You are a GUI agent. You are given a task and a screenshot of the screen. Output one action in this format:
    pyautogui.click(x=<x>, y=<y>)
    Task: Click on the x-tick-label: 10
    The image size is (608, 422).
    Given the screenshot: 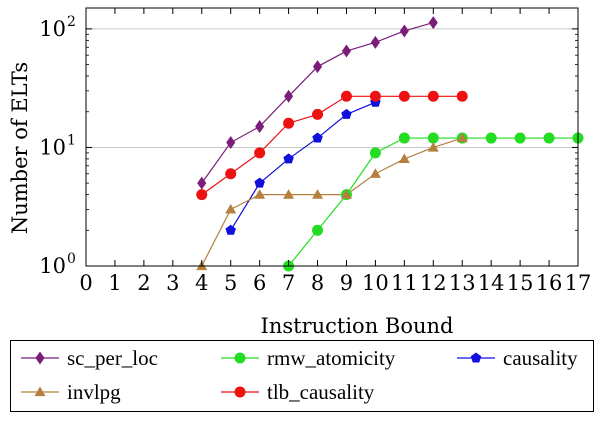 What is the action you would take?
    pyautogui.click(x=375, y=283)
    